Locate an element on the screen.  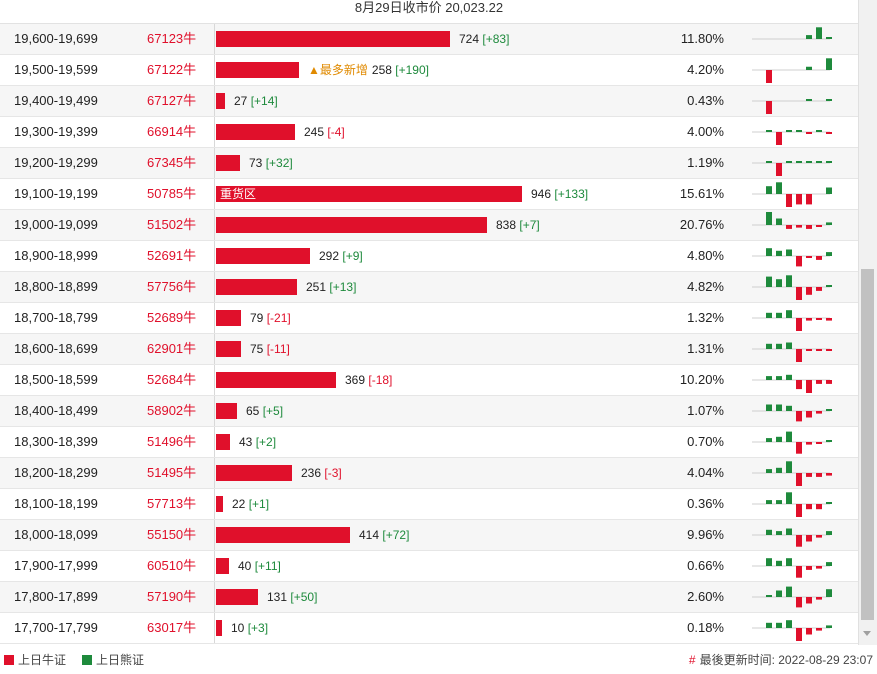
bar-value: 22 [+1] is located at coordinates (250, 504).